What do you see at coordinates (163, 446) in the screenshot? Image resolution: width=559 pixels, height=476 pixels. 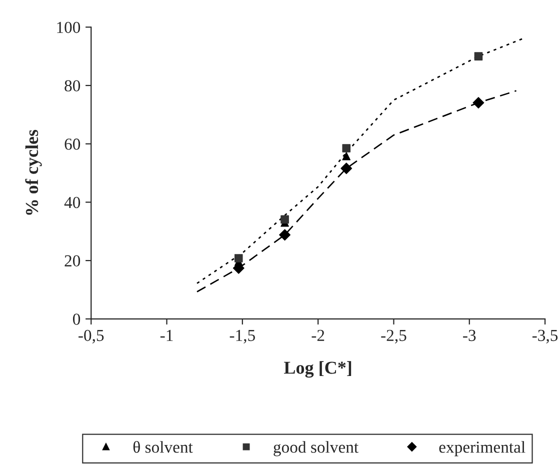 I see `legend-label: θ solvent` at bounding box center [163, 446].